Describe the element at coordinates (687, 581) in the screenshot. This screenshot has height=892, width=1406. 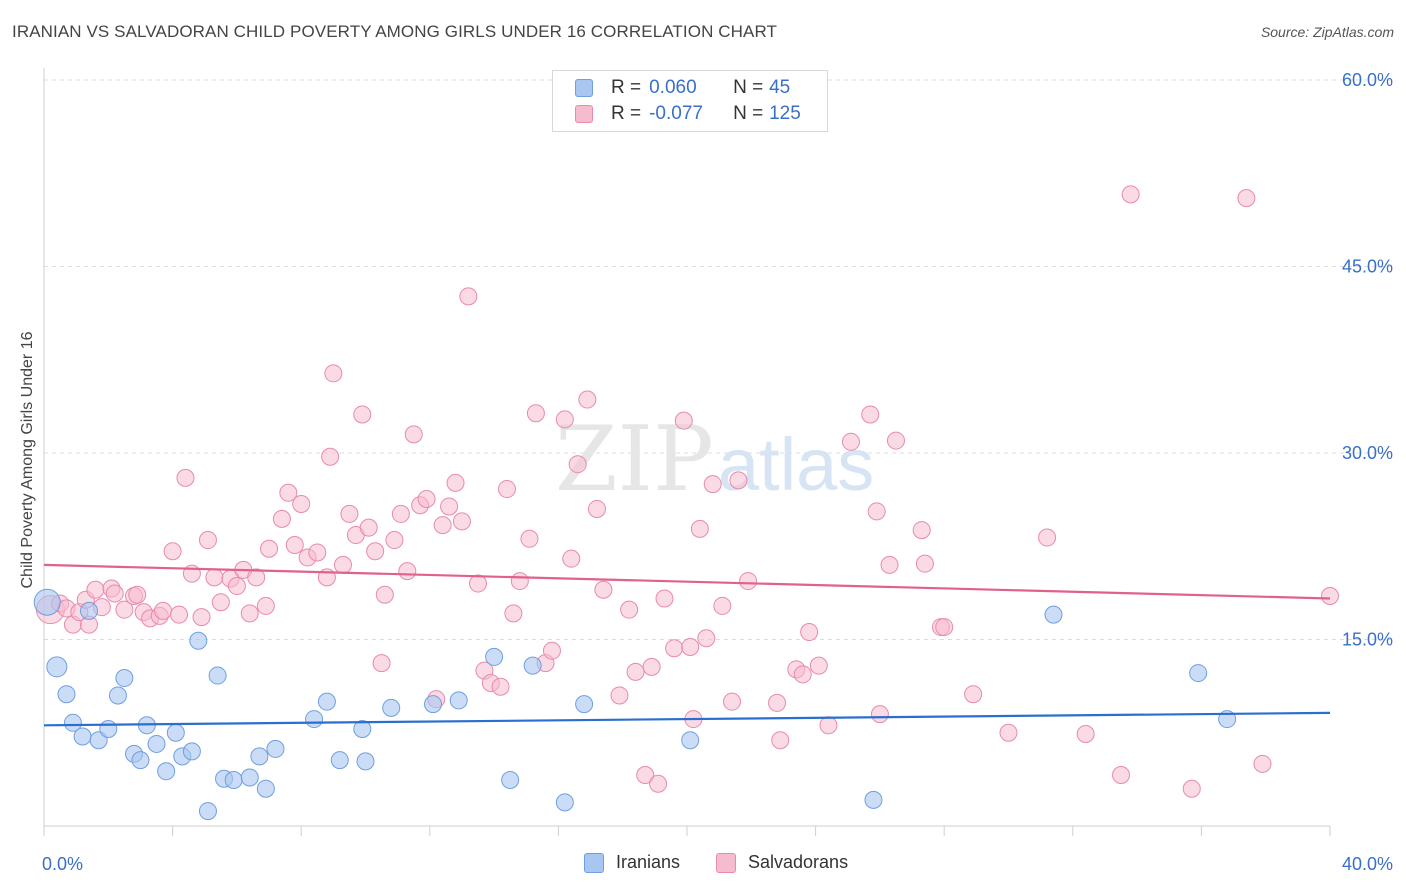
I see `salvadorans-trend-line` at that location.